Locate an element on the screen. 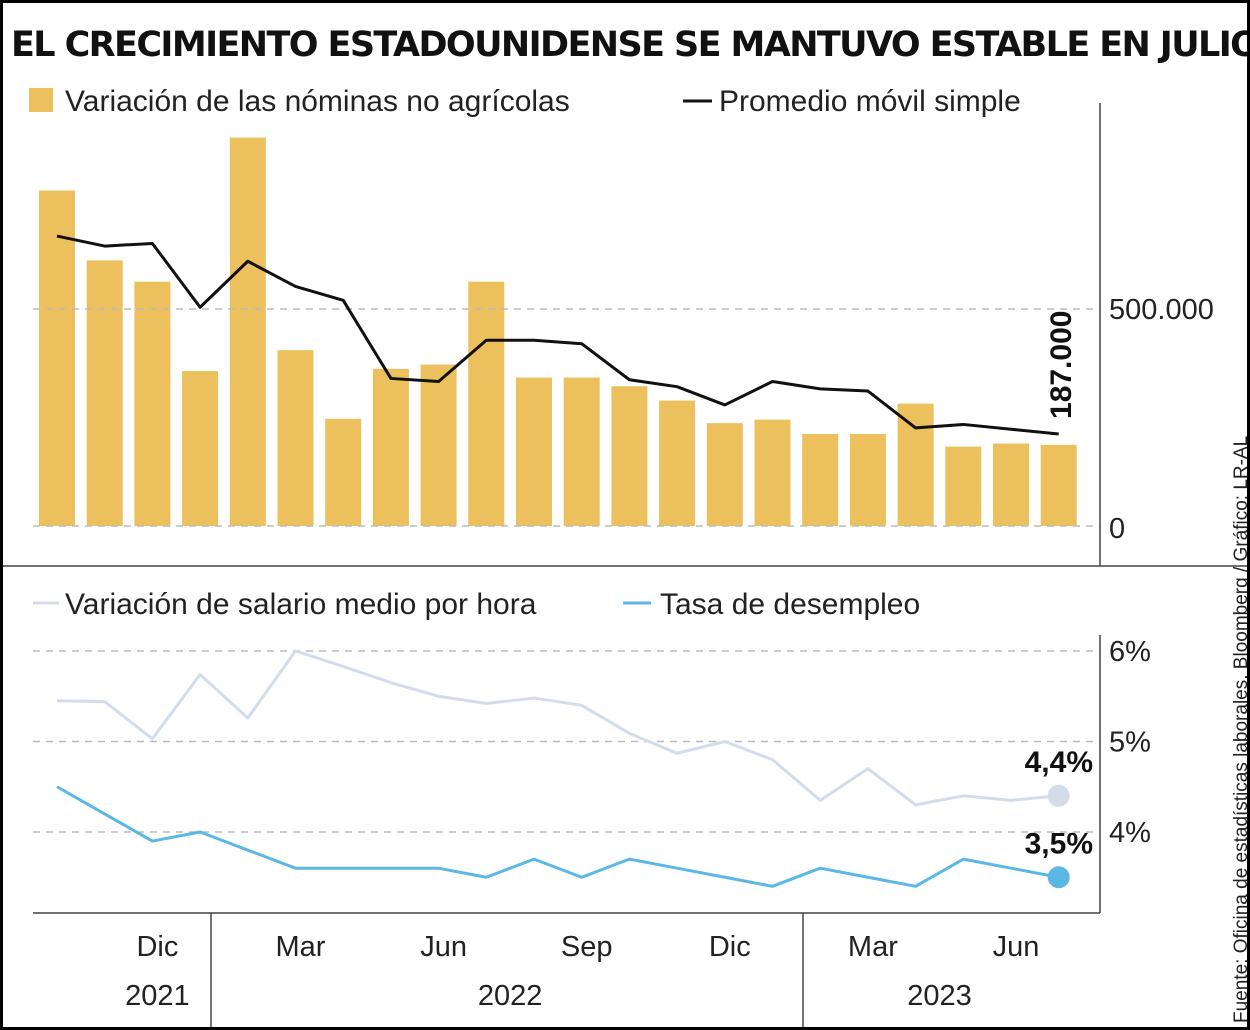 The height and width of the screenshot is (1030, 1250). payroll-bar-nov-2022 is located at coordinates (677, 463).